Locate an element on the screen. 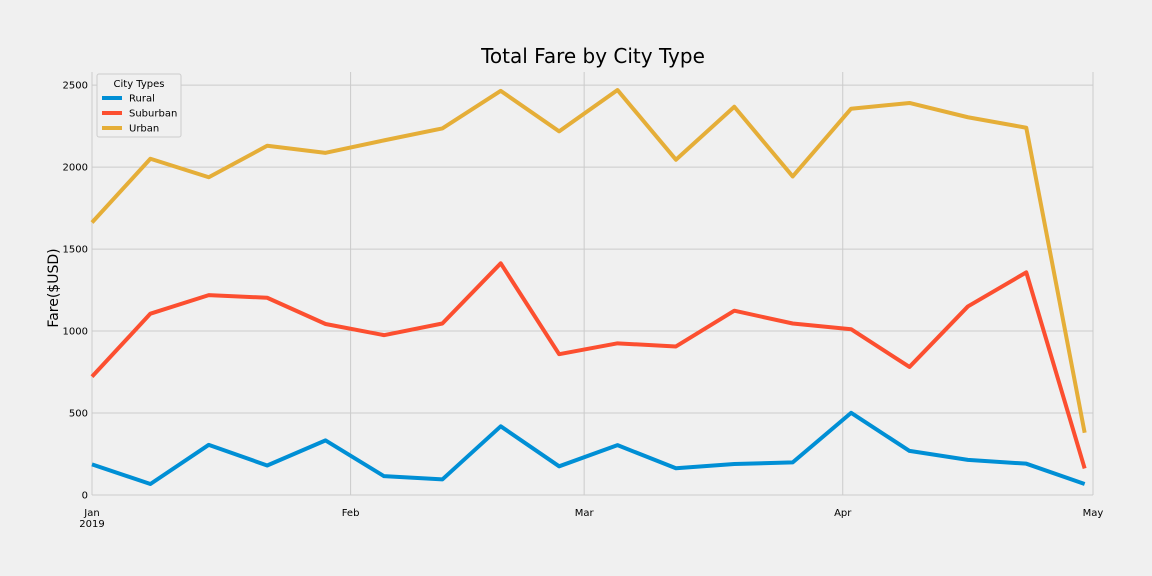 The height and width of the screenshot is (576, 1152). legend-label-suburban: Suburban is located at coordinates (153, 114).